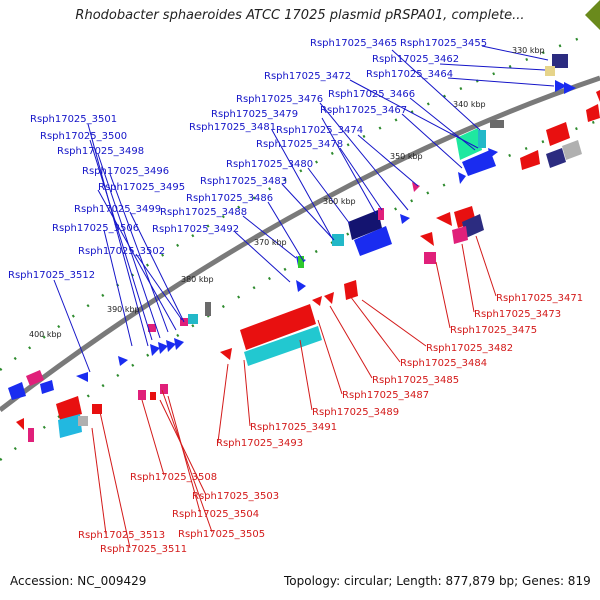 This screenshot has width=600, height=600. What do you see at coordinates (243, 181) in the screenshot?
I see `gene-label: Rsph17025_3483` at bounding box center [243, 181].